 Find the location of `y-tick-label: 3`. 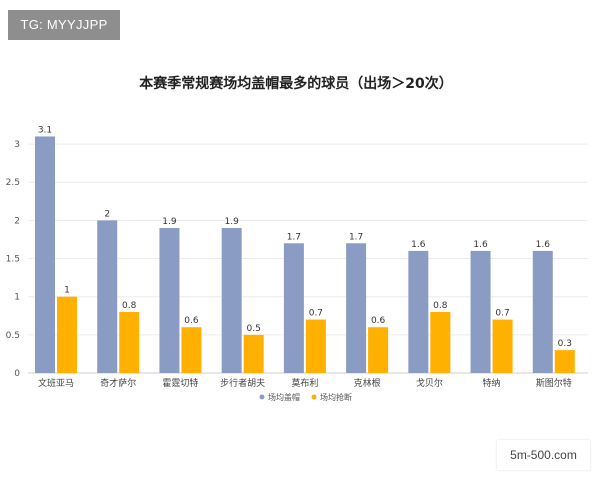

y-tick-label: 3 is located at coordinates (17, 145).